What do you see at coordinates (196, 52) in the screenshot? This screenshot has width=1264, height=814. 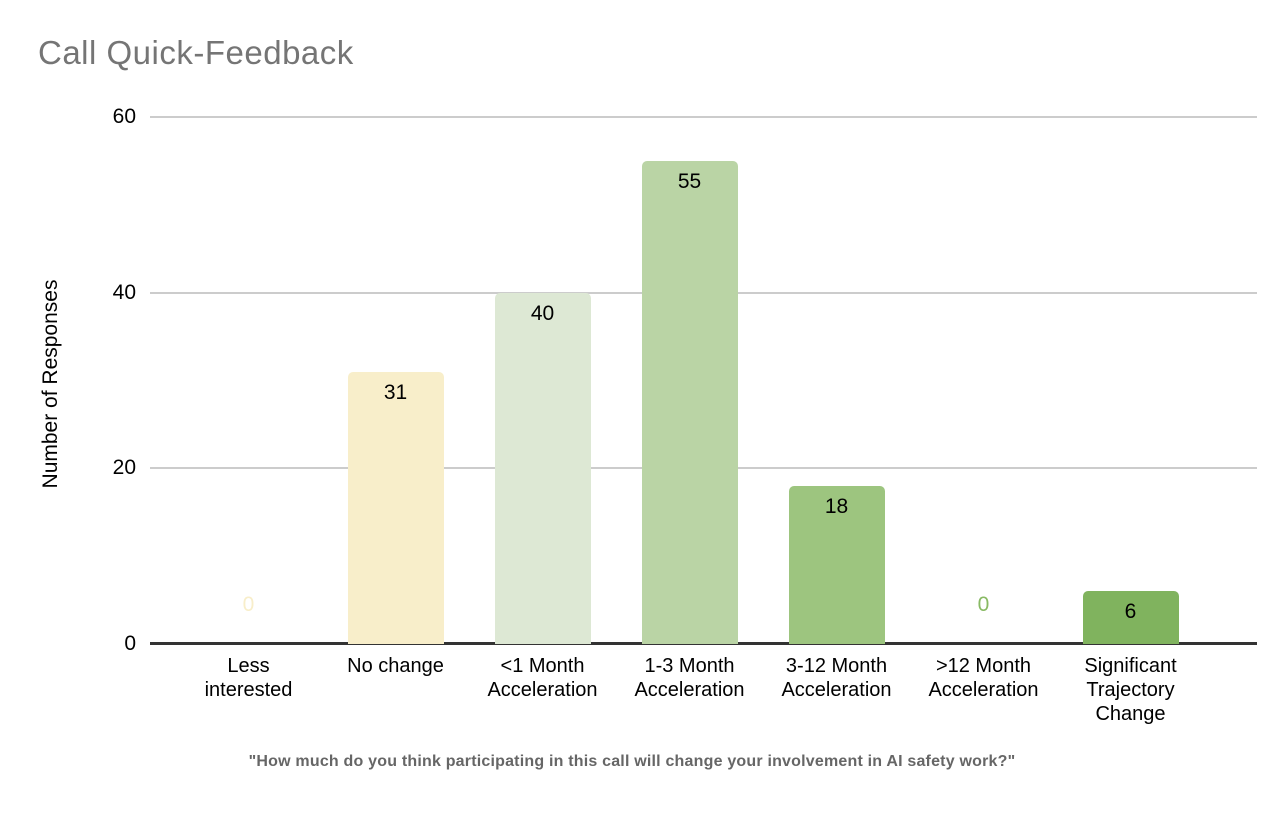 I see `chart-title: Call Quick-Feedback` at bounding box center [196, 52].